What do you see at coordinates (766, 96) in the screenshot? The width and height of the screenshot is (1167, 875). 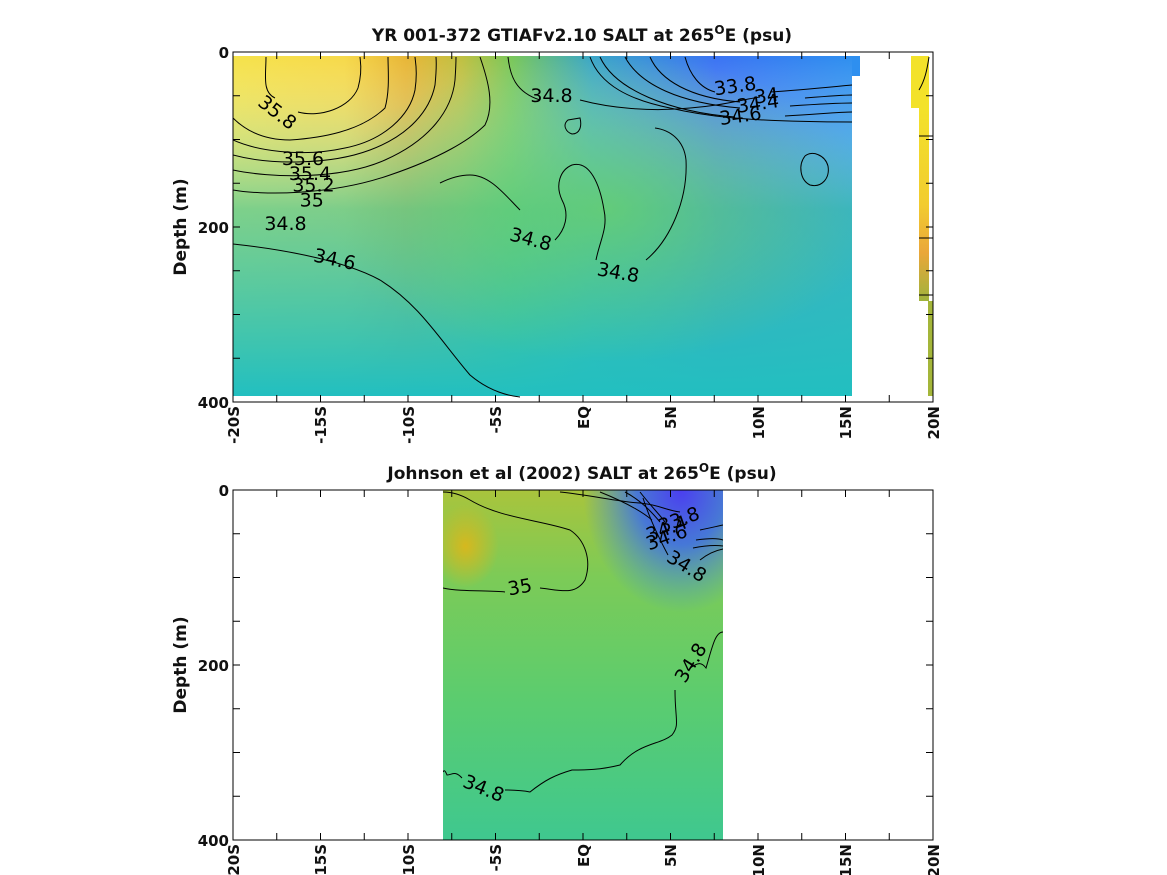 I see `contour-label: 34` at bounding box center [766, 96].